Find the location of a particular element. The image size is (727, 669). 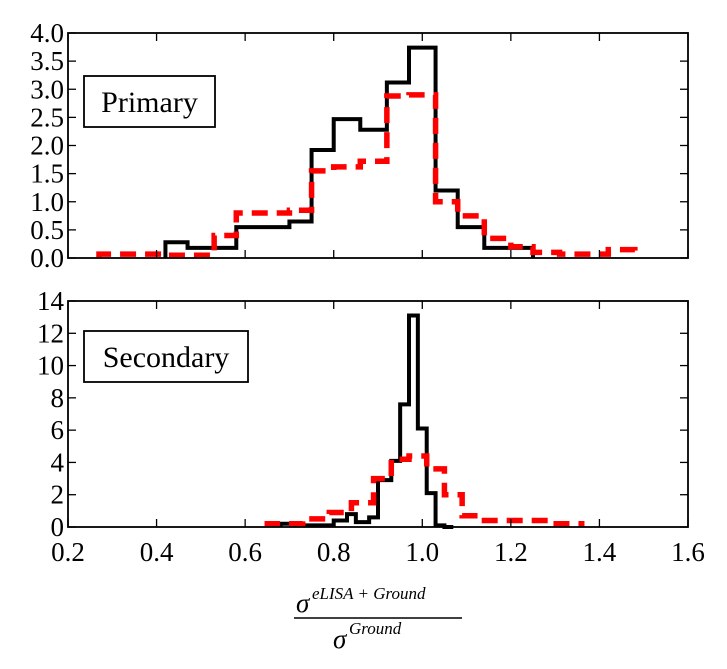

x-tick-label: 1.0 is located at coordinates (422, 552).